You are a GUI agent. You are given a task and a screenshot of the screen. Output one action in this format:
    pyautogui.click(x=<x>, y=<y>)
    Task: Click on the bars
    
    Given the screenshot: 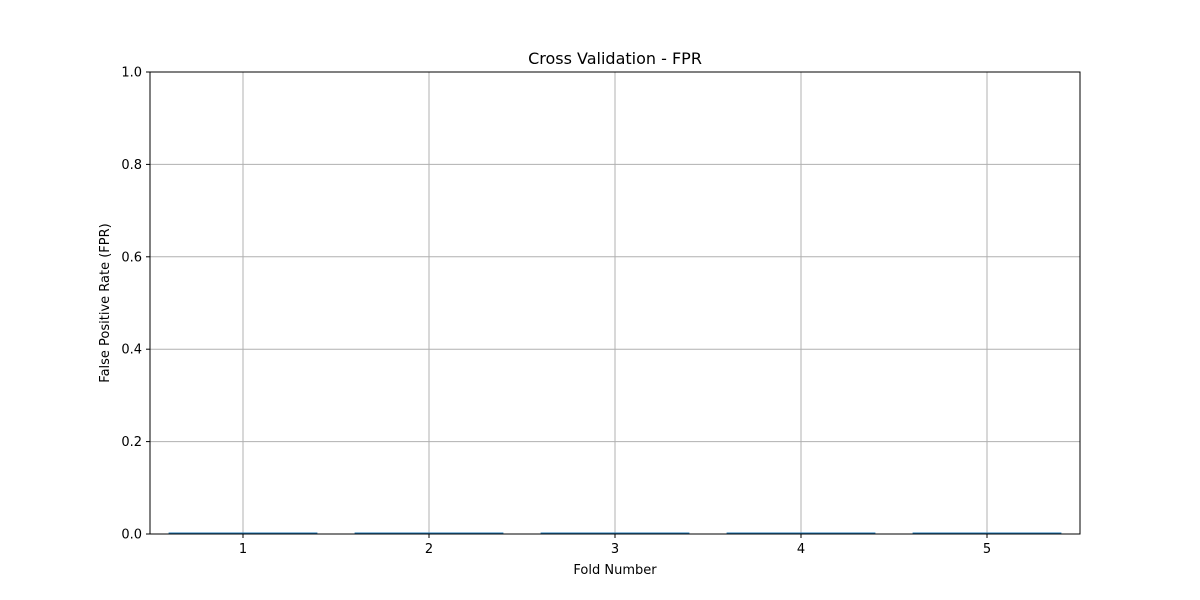 What is the action you would take?
    pyautogui.click(x=615, y=533)
    